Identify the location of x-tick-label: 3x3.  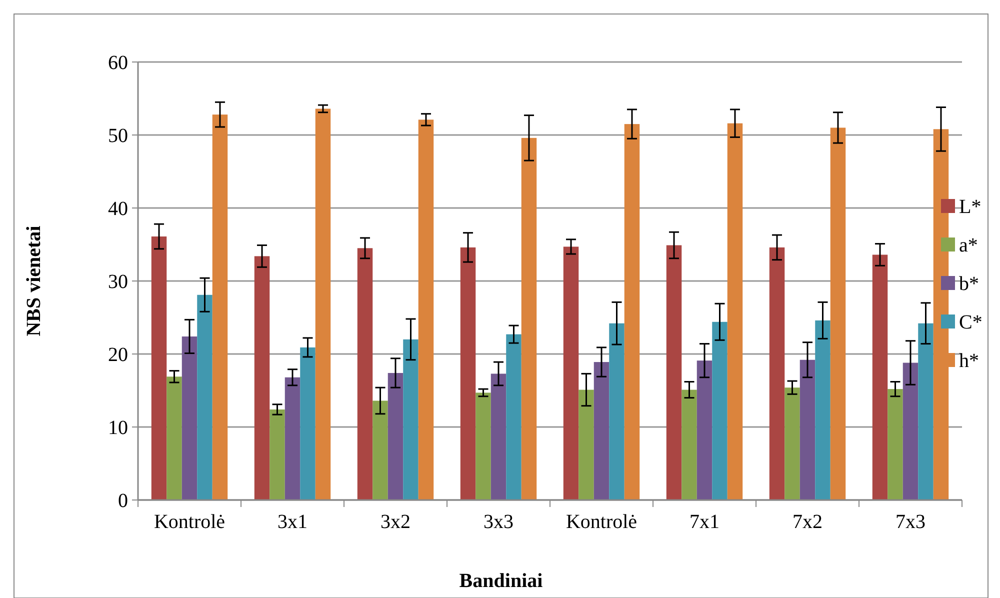
(499, 522).